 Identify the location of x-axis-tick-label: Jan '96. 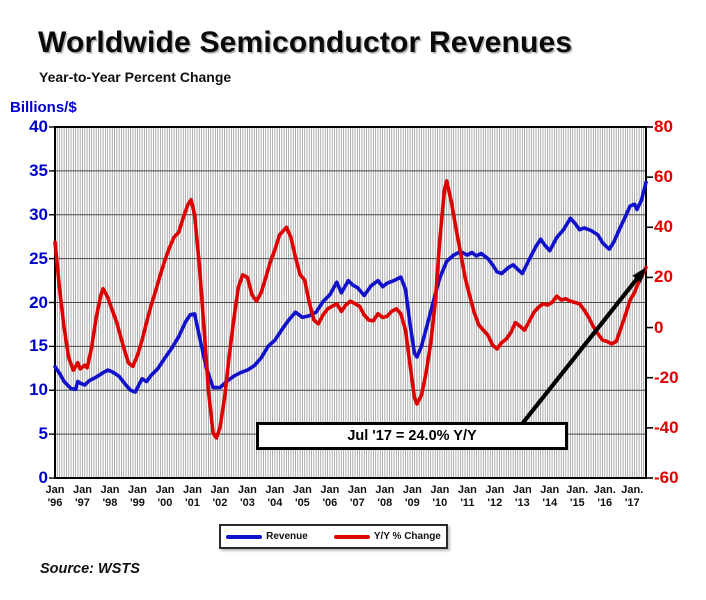
(55, 496).